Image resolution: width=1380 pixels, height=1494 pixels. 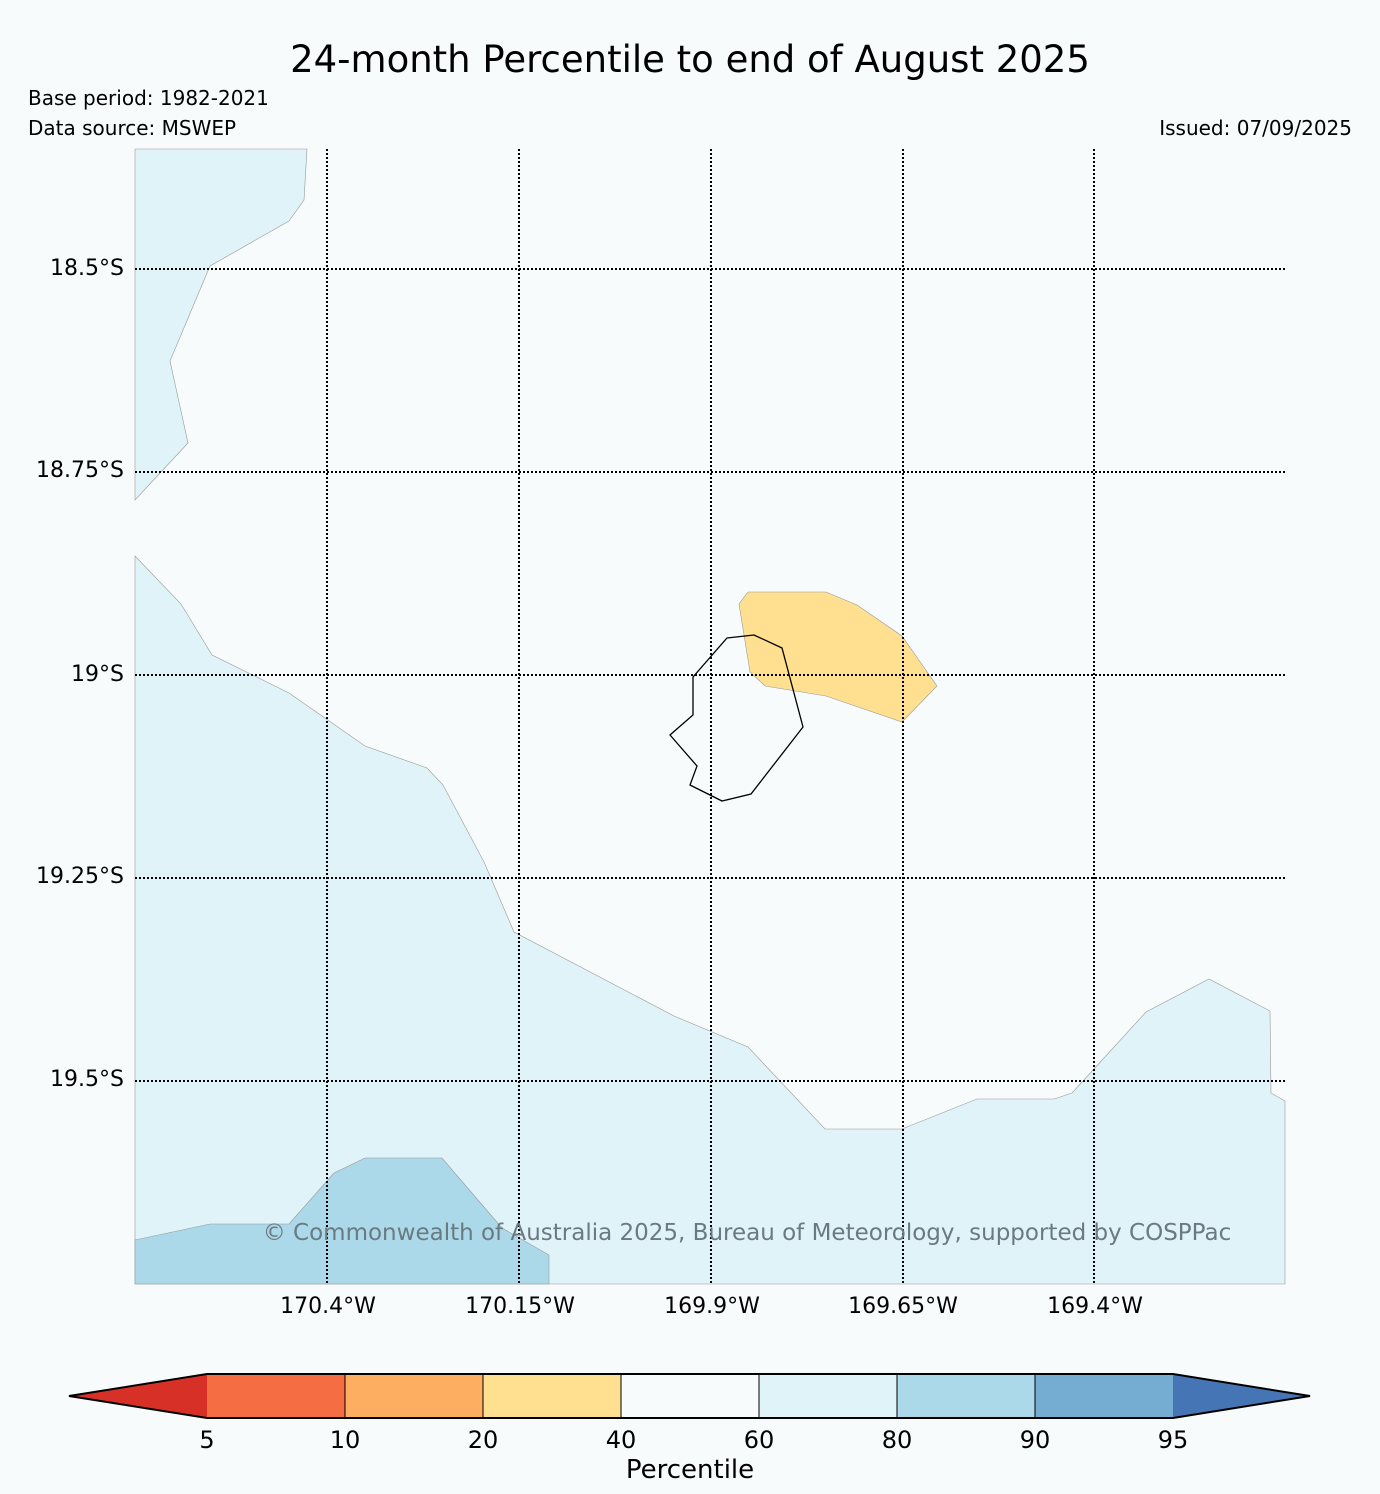 What do you see at coordinates (690, 1470) in the screenshot?
I see `colorbar-label: Percentile` at bounding box center [690, 1470].